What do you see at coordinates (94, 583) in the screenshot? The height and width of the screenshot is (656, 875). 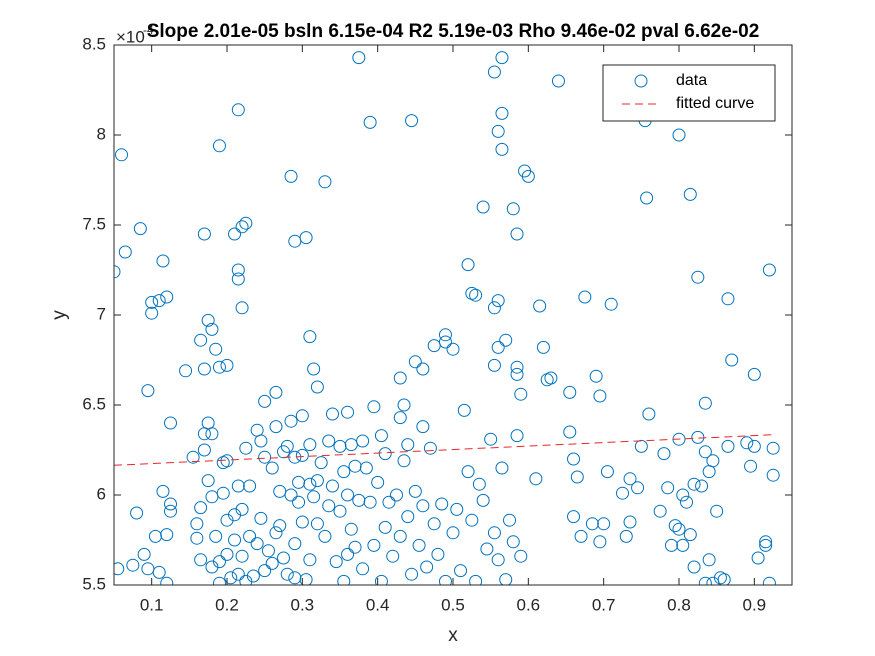 I see `y-tick-label: 5.5` at bounding box center [94, 583].